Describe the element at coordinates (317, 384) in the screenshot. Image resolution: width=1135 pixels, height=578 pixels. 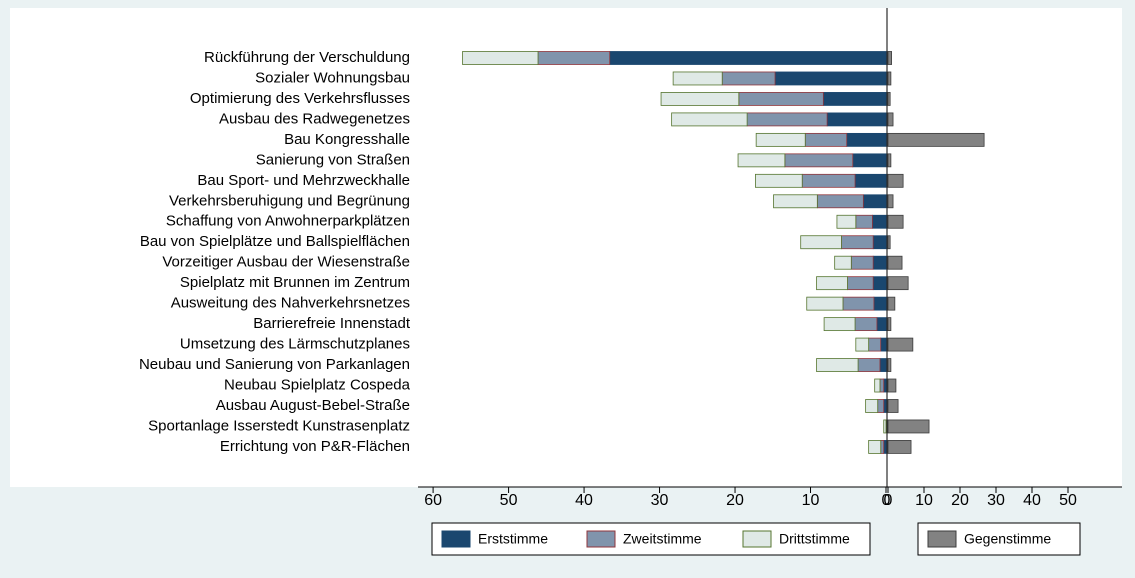
I see `y-tick-label: Neubau Spielplatz Cospeda` at that location.